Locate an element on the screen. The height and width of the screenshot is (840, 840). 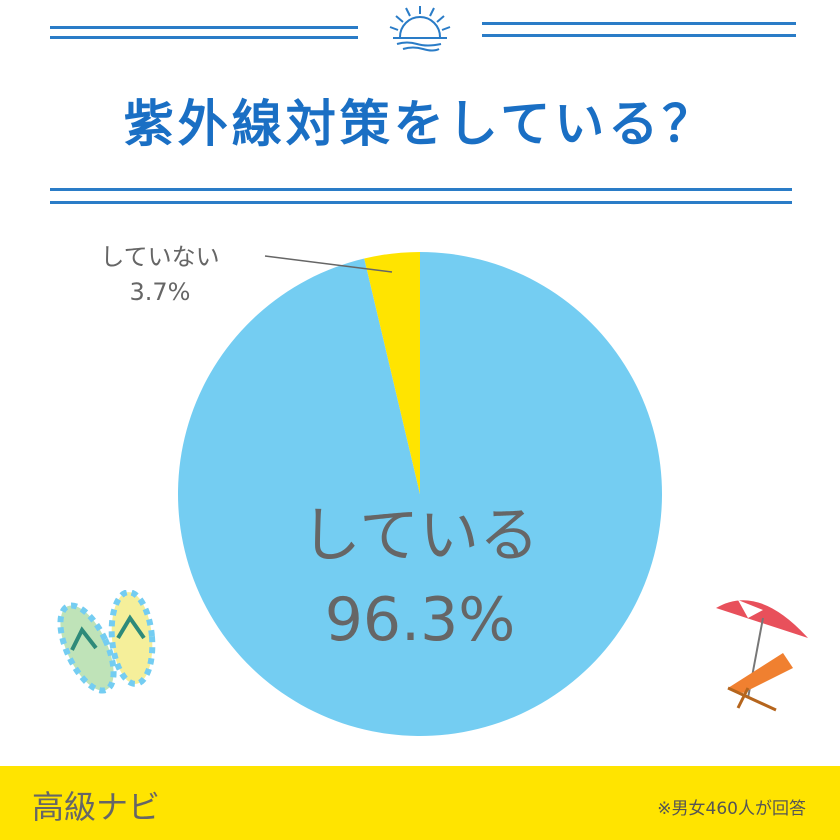
label-not-doing-value: 3.7% is located at coordinates (160, 291).